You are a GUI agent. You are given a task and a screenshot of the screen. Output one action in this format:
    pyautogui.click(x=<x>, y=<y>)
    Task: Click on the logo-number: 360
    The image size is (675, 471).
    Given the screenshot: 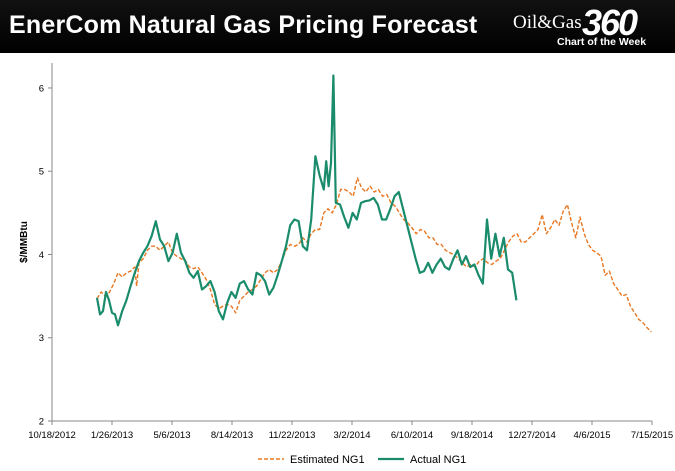 What is the action you would take?
    pyautogui.click(x=610, y=22)
    